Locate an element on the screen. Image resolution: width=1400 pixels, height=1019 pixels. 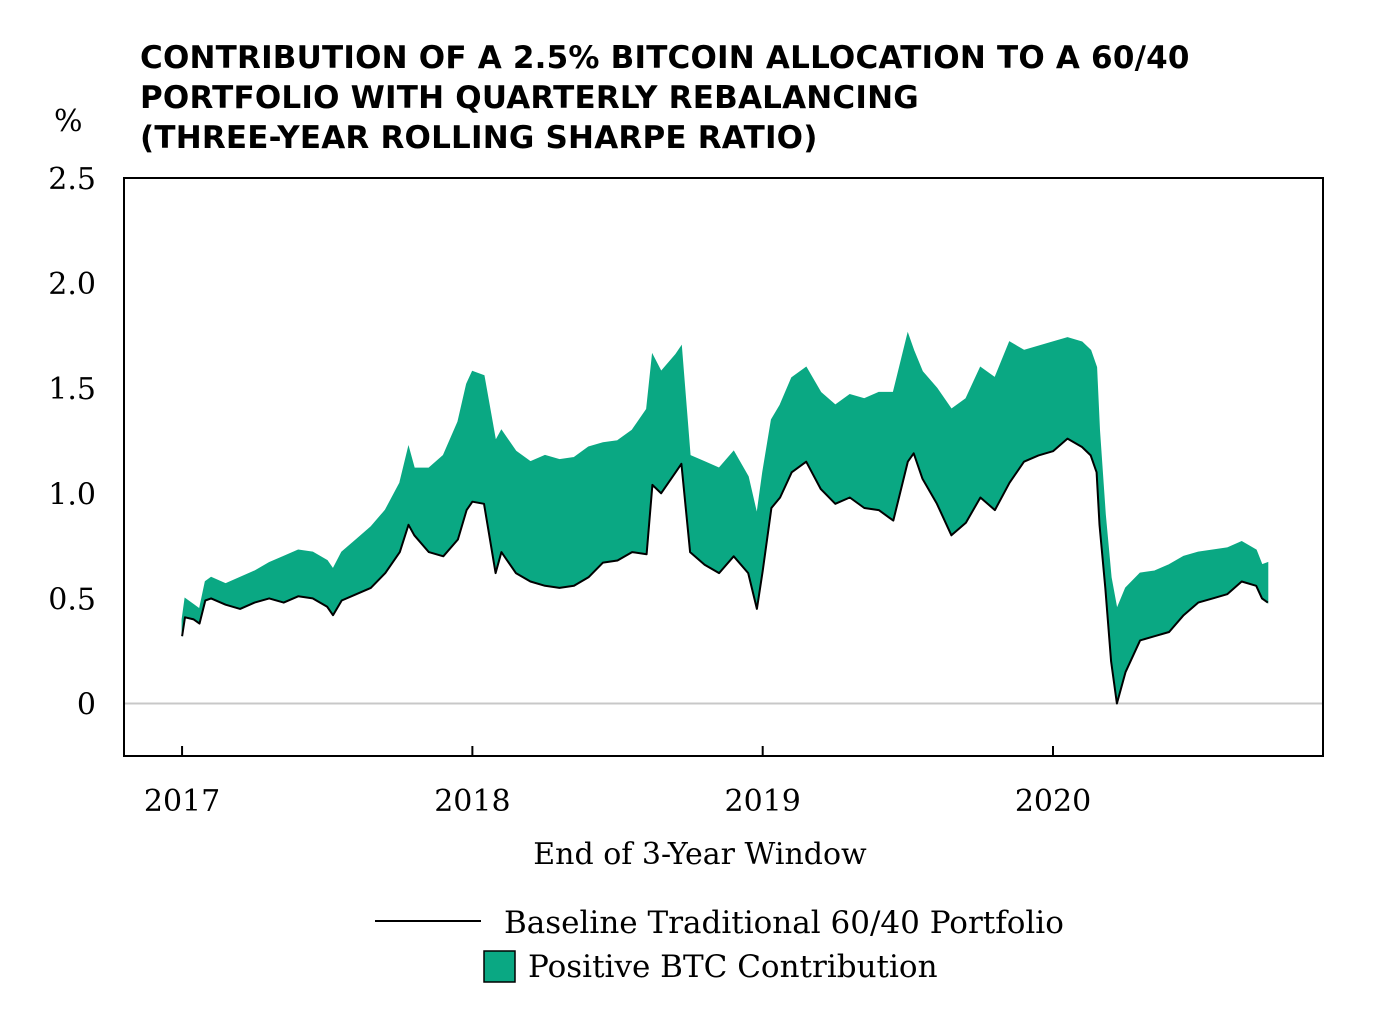
y-tick-label: 0 is located at coordinates (86, 704).